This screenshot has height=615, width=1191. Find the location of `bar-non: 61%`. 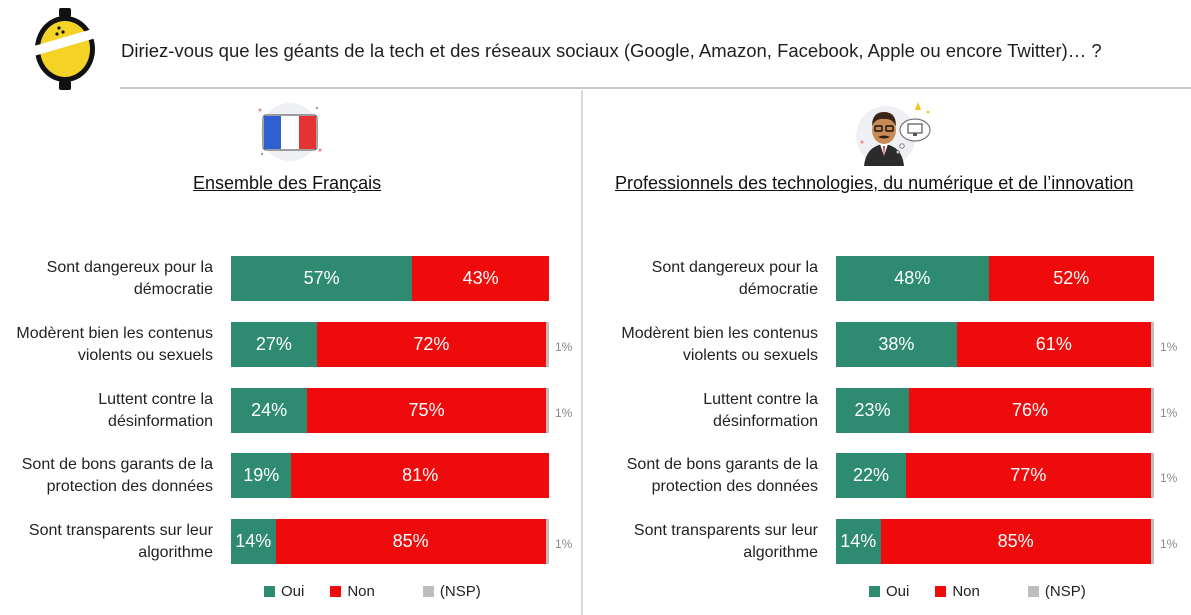

bar-non: 61% is located at coordinates (1053, 344).